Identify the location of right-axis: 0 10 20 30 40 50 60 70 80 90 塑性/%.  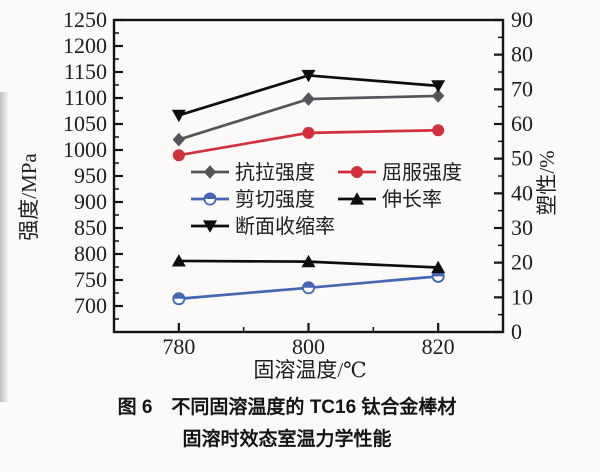
(526, 175).